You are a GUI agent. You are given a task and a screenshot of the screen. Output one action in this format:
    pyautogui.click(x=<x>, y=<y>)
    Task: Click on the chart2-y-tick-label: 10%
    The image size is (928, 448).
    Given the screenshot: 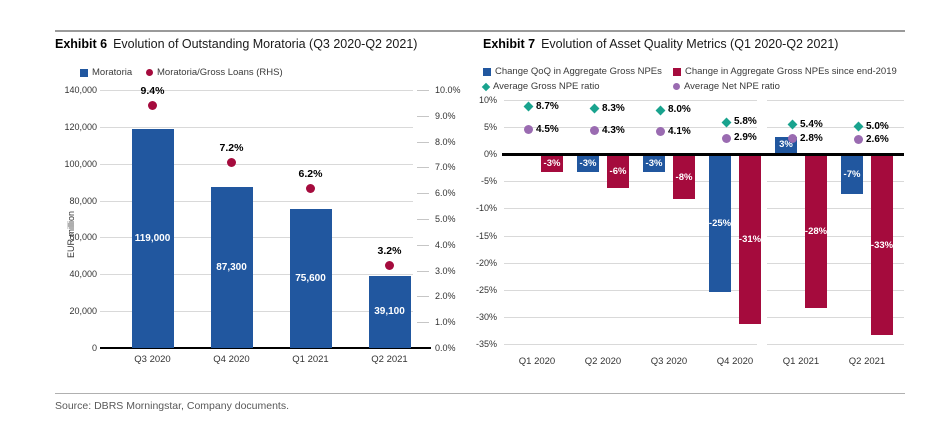 What is the action you would take?
    pyautogui.click(x=487, y=99)
    